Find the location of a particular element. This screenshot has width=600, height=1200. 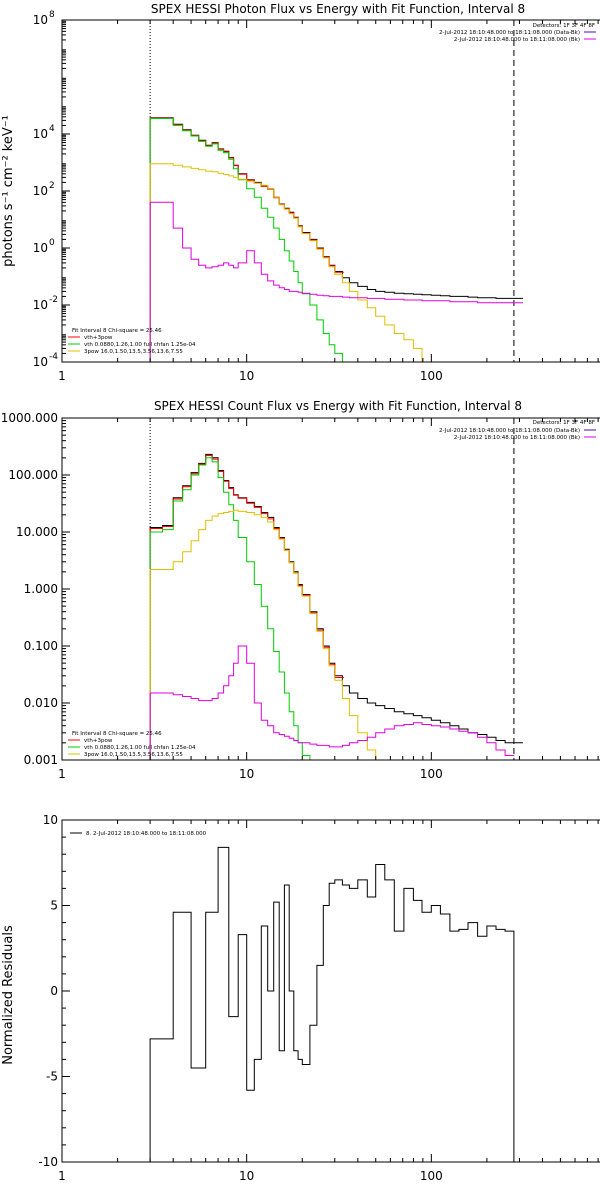

photon-flux-ytick-exponent: 8 is located at coordinates (52, 15).